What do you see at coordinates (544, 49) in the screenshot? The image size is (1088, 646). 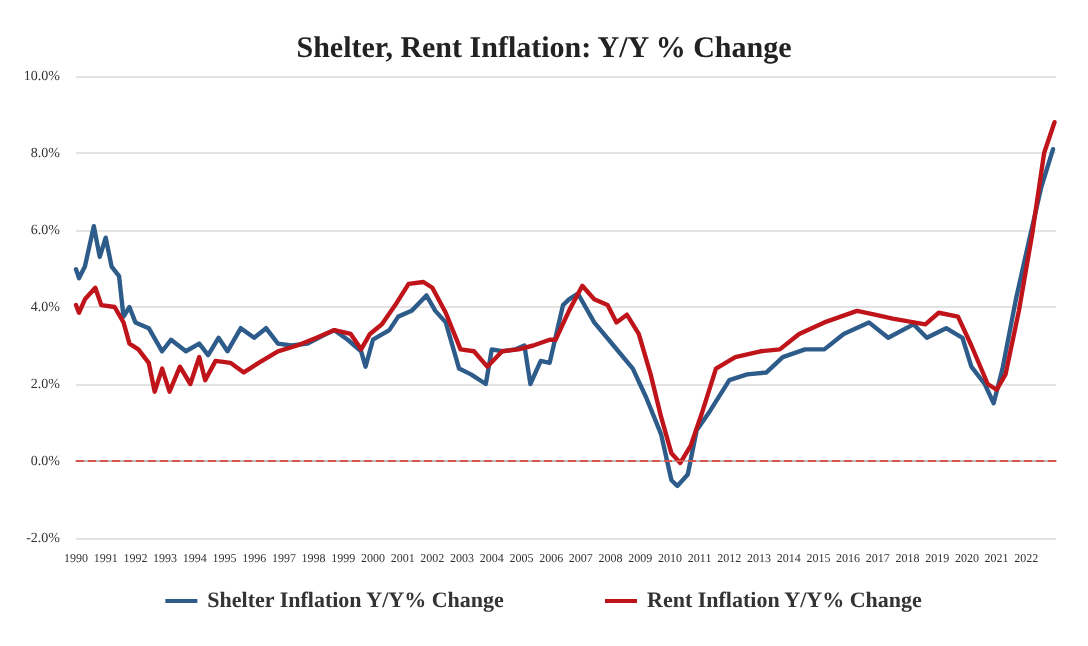 I see `chart-title: Shelter, Rent Inflation: Y/Y % Change` at bounding box center [544, 49].